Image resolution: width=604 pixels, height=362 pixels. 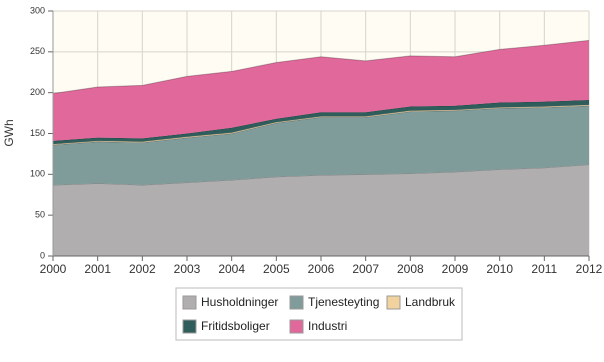 What do you see at coordinates (365, 269) in the screenshot?
I see `x-tick-label: 2007` at bounding box center [365, 269].